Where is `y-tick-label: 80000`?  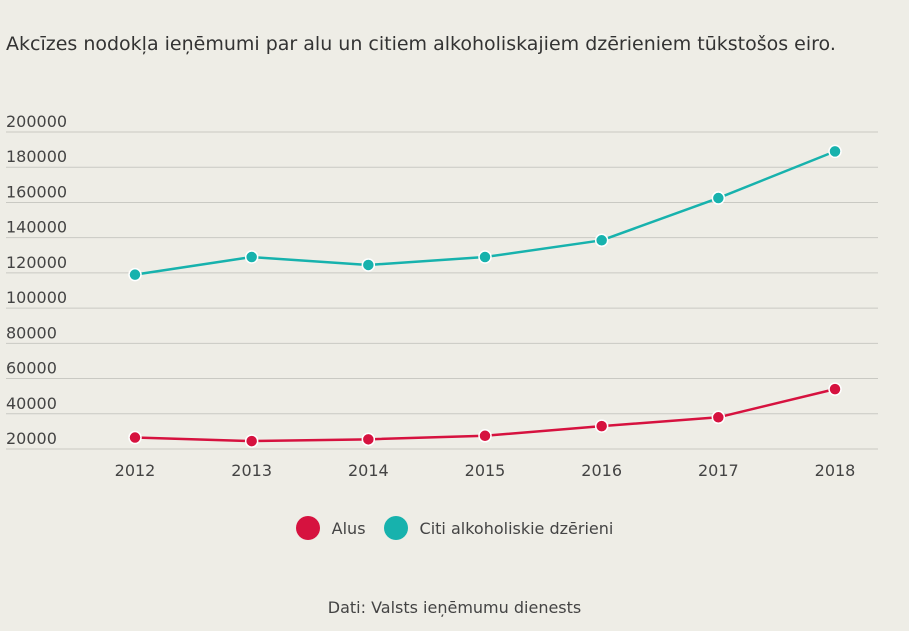 y-tick-label: 80000 is located at coordinates (31, 332).